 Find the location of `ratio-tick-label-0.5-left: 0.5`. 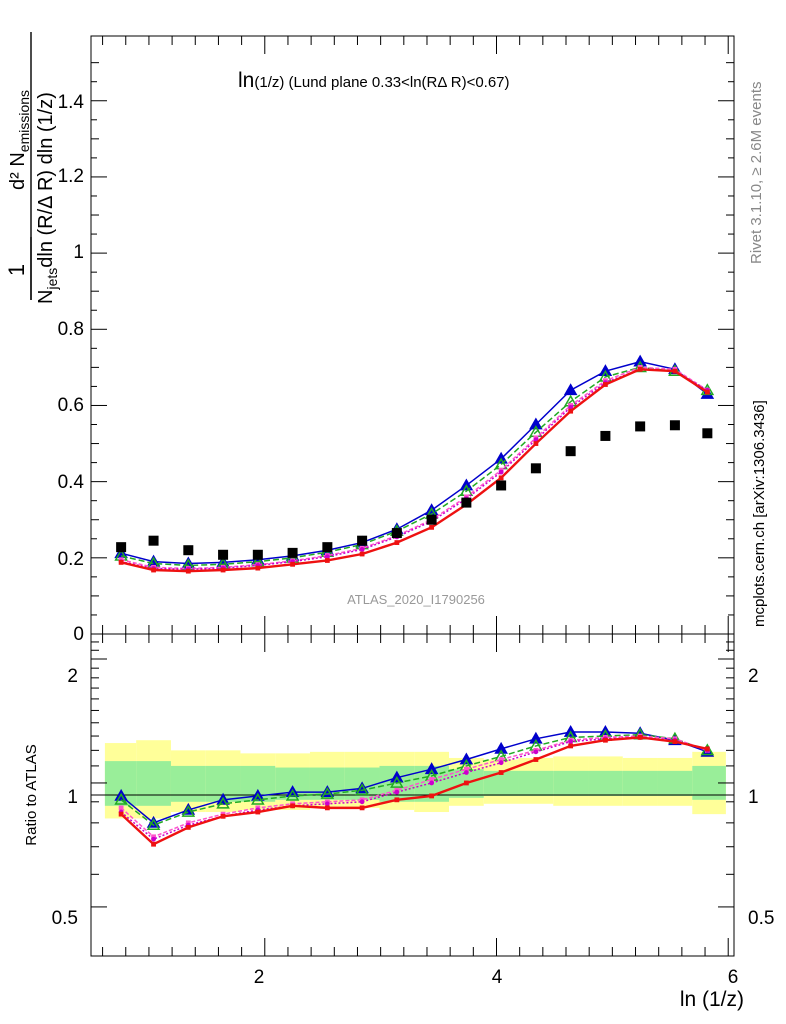

ratio-tick-label-0.5-left: 0.5 is located at coordinates (65, 918).